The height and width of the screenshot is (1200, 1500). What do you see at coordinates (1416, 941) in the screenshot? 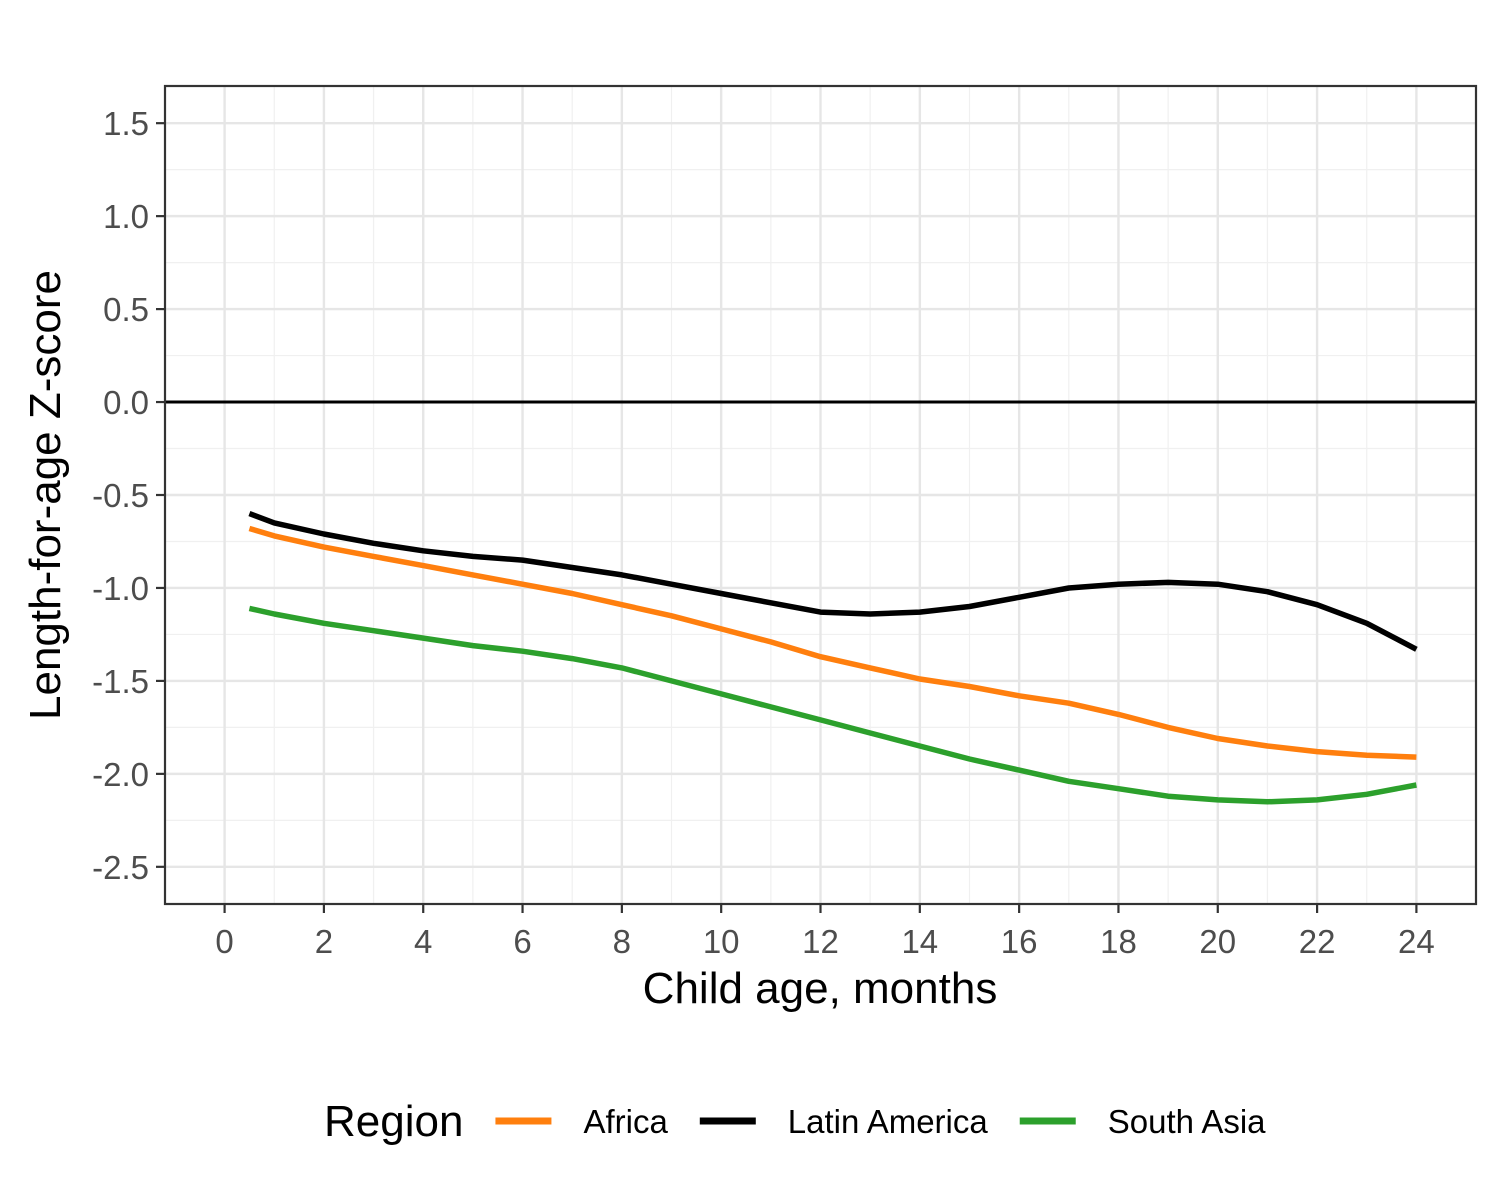
I see `x-tick-label: 24` at bounding box center [1416, 941].